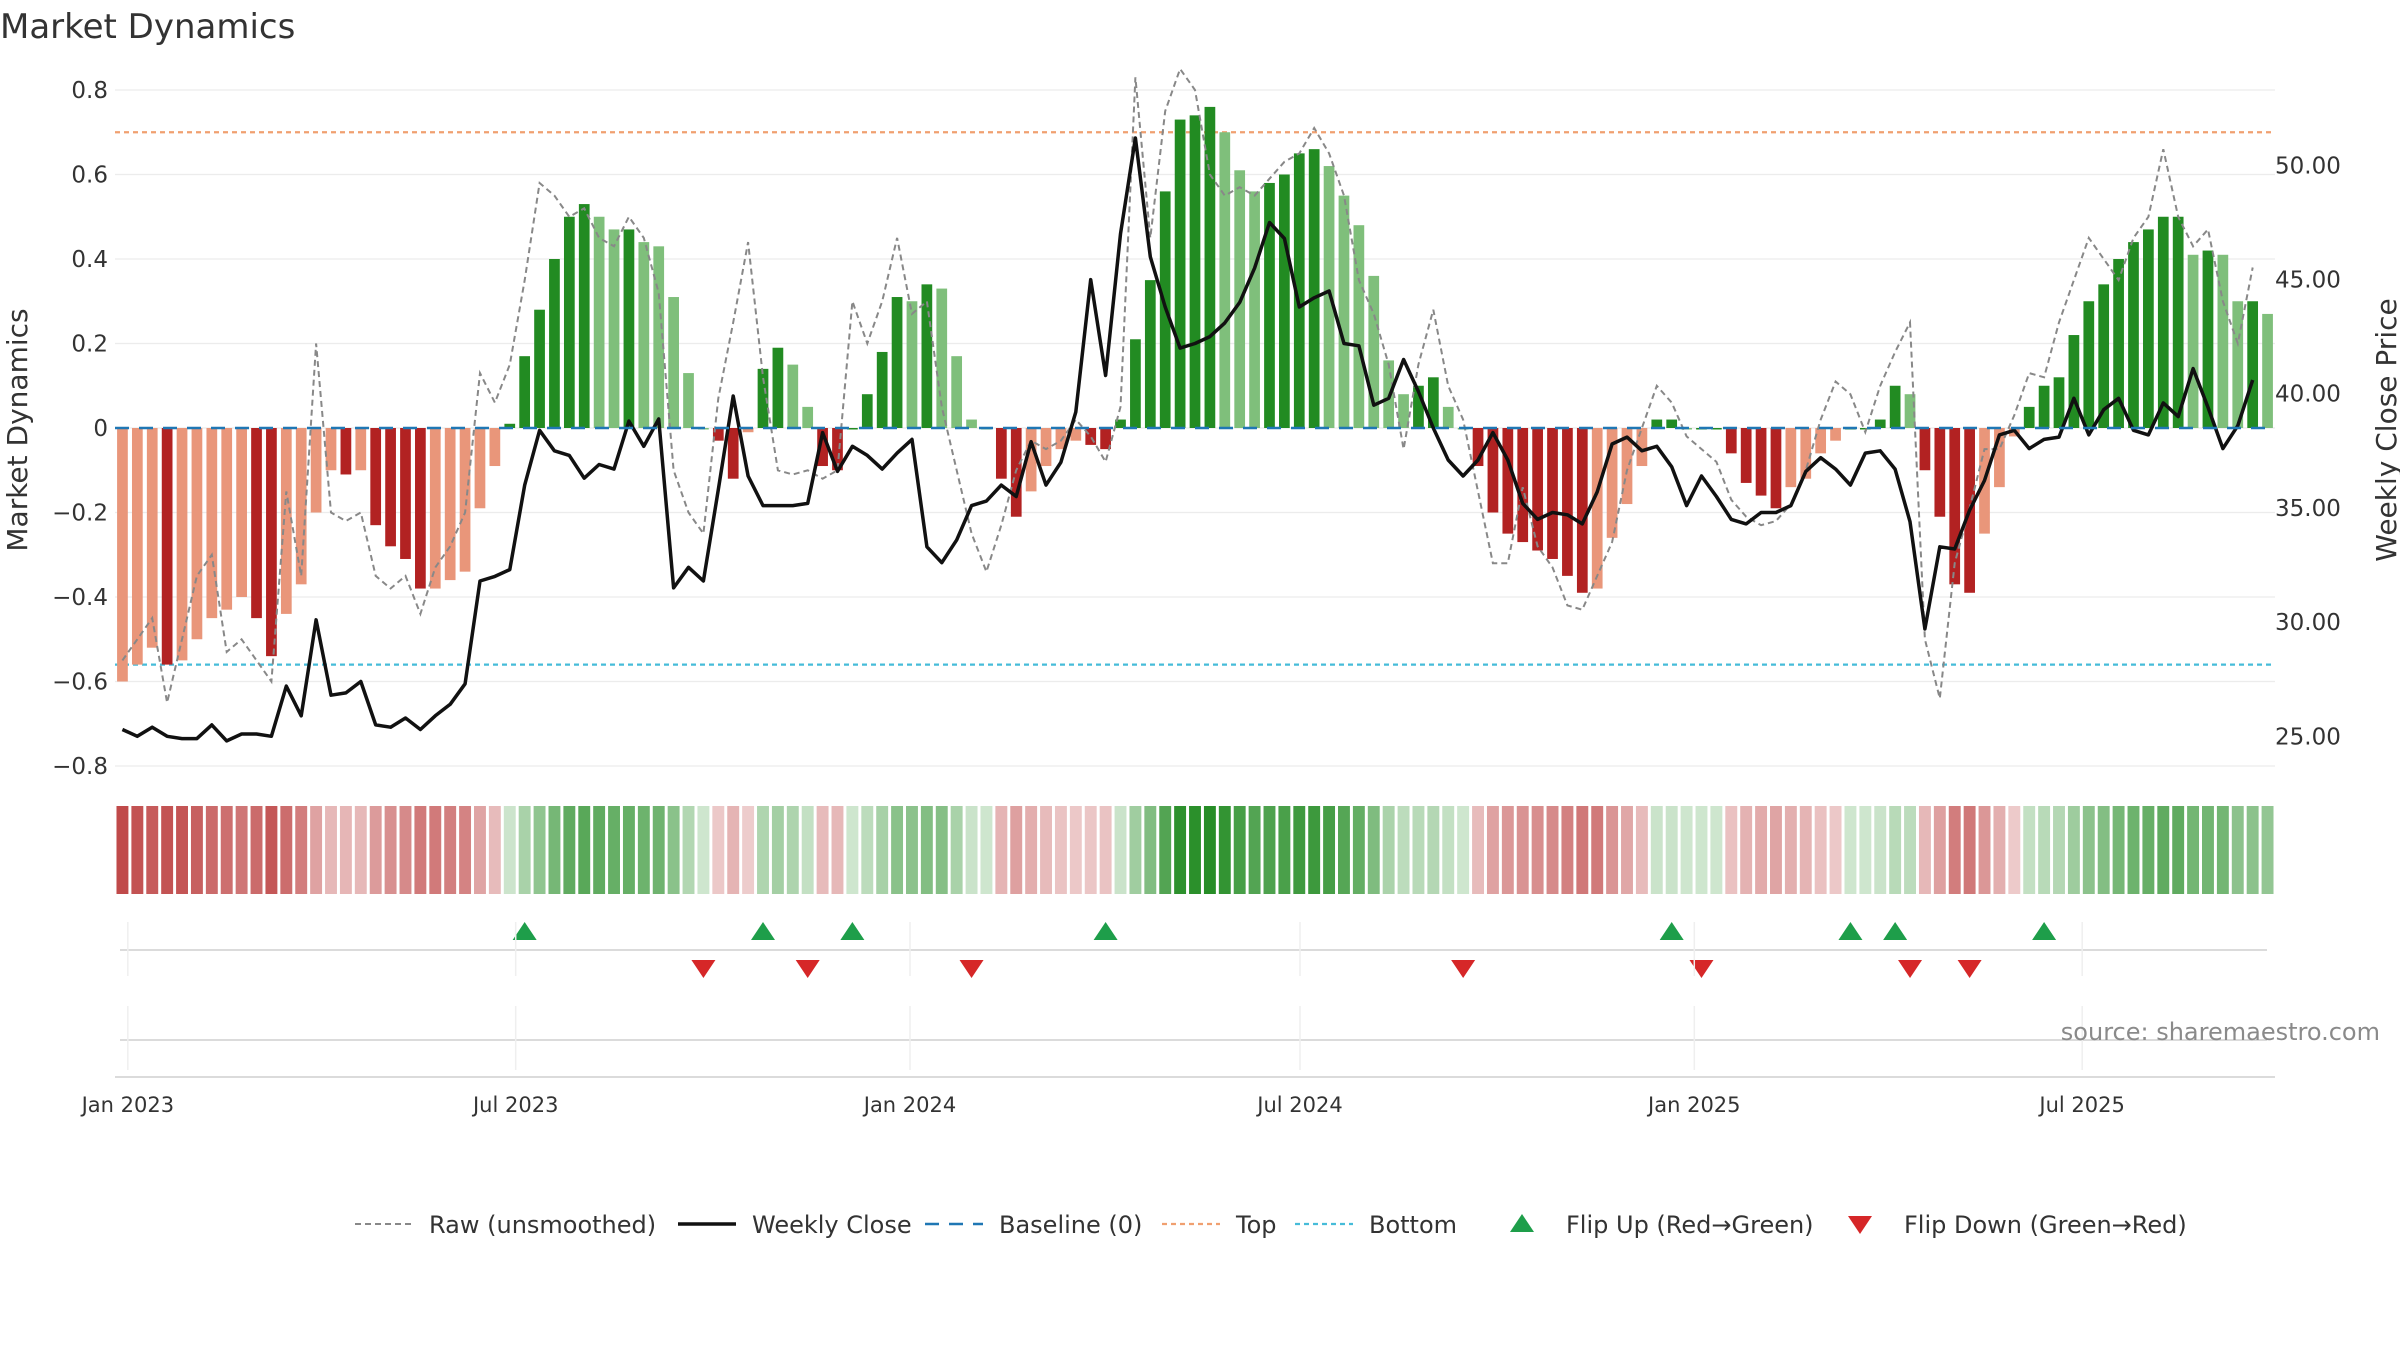 The width and height of the screenshot is (2400, 1350). What do you see at coordinates (909, 1105) in the screenshot?
I see `x-tick: Jan 2024` at bounding box center [909, 1105].